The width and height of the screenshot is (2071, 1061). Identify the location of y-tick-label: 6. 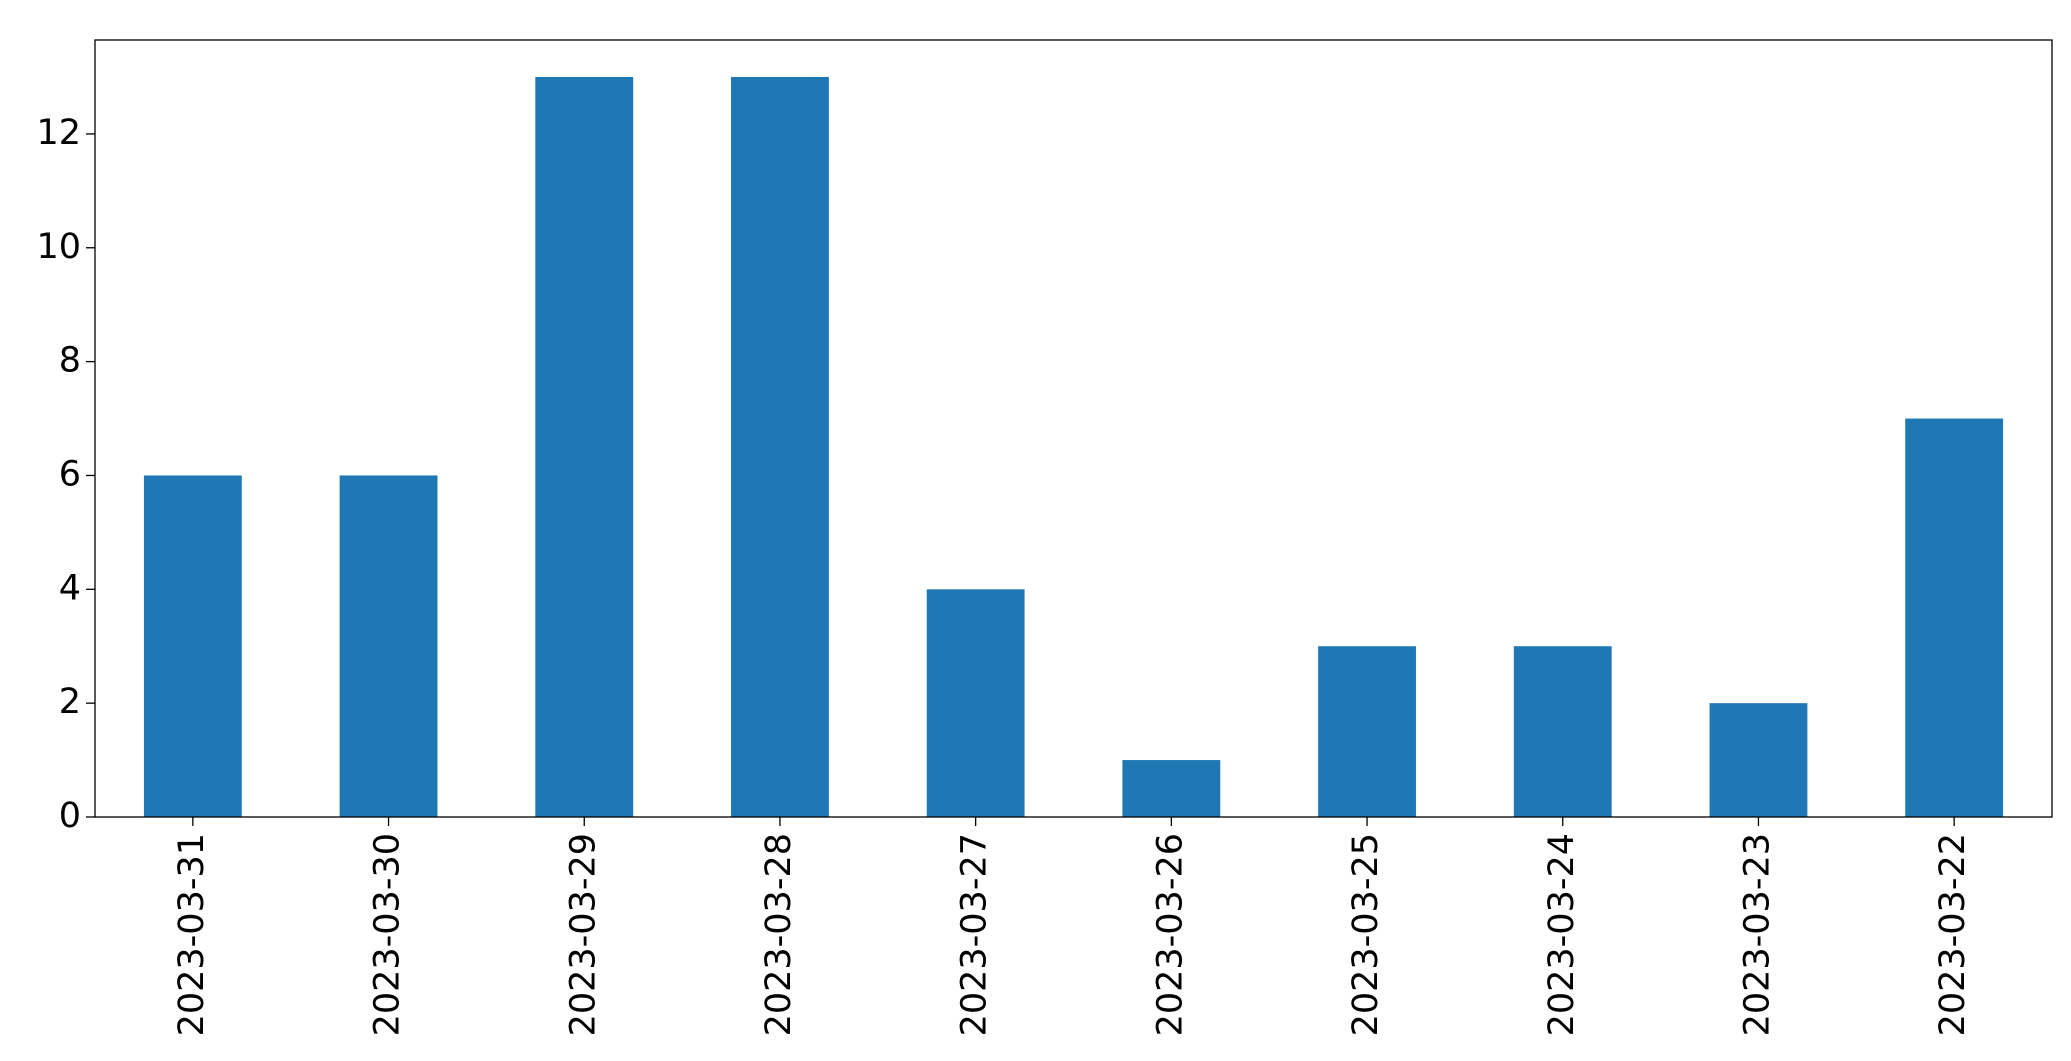
(70, 474).